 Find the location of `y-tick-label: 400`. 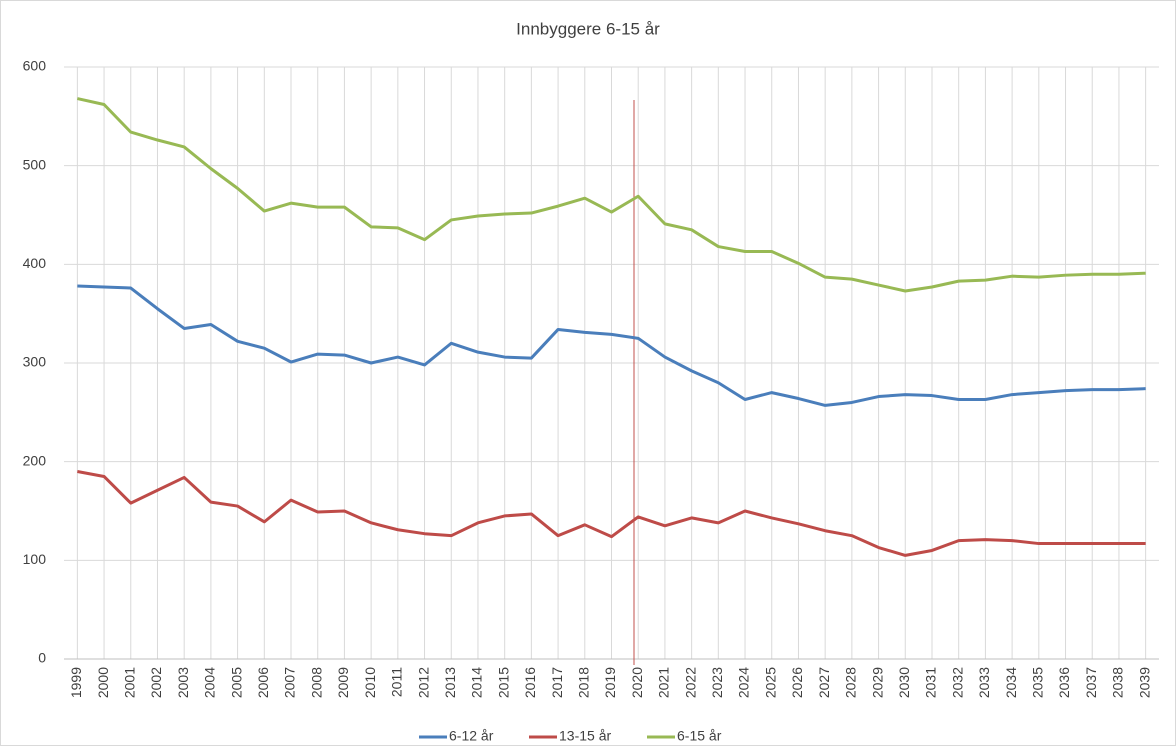

y-tick-label: 400 is located at coordinates (35, 263).